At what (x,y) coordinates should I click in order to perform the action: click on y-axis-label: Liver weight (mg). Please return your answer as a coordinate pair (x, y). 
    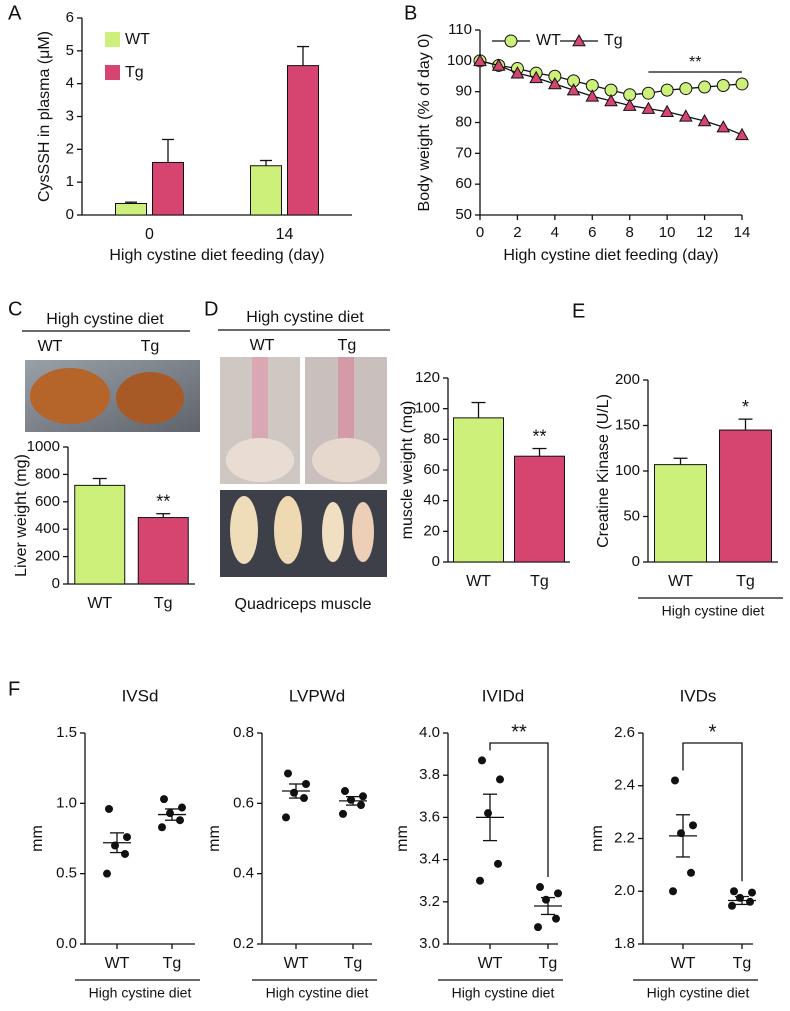
    Looking at the image, I should click on (21, 515).